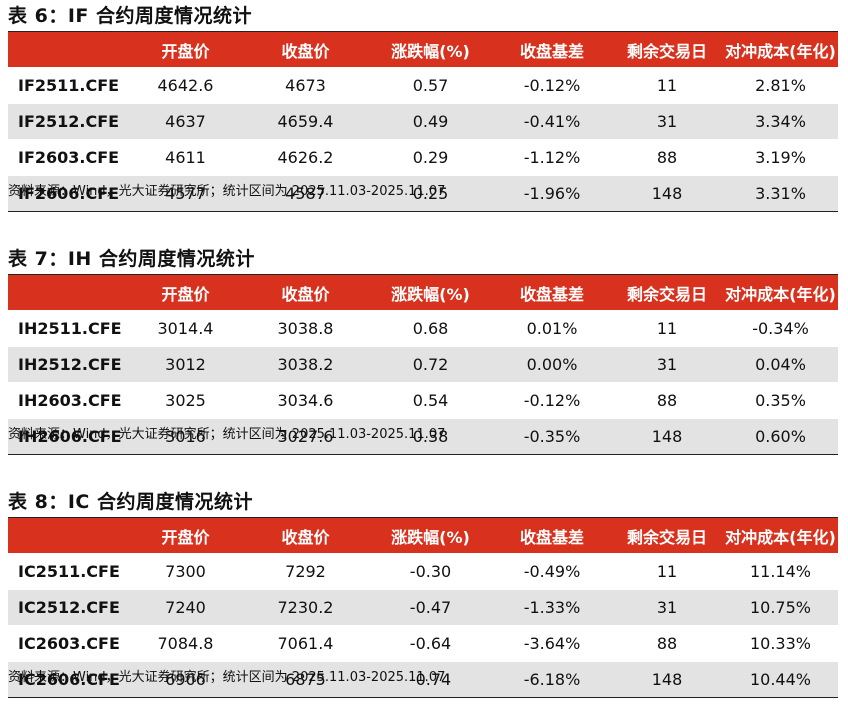 This screenshot has width=848, height=722. What do you see at coordinates (780, 121) in the screenshot?
I see `table-cell: 3.34%` at bounding box center [780, 121].